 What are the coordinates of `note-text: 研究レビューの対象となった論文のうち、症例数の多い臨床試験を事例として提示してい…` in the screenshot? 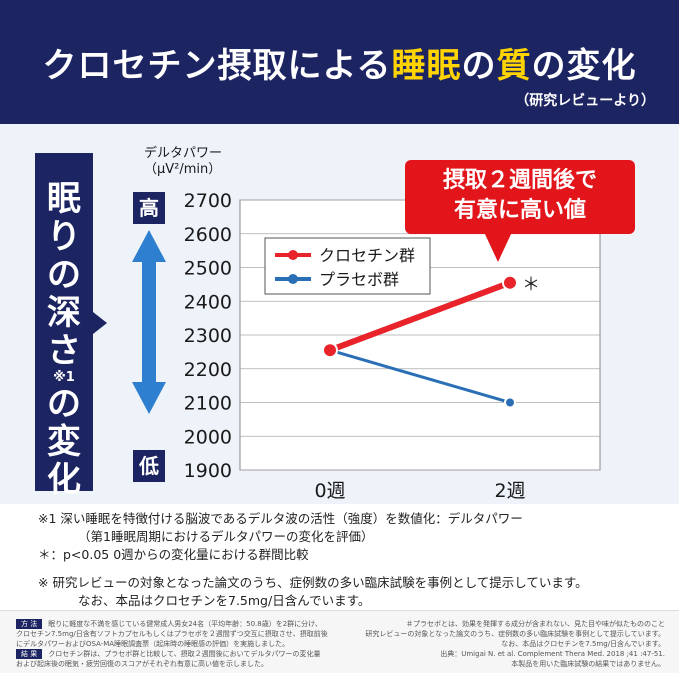 It's located at (515, 634).